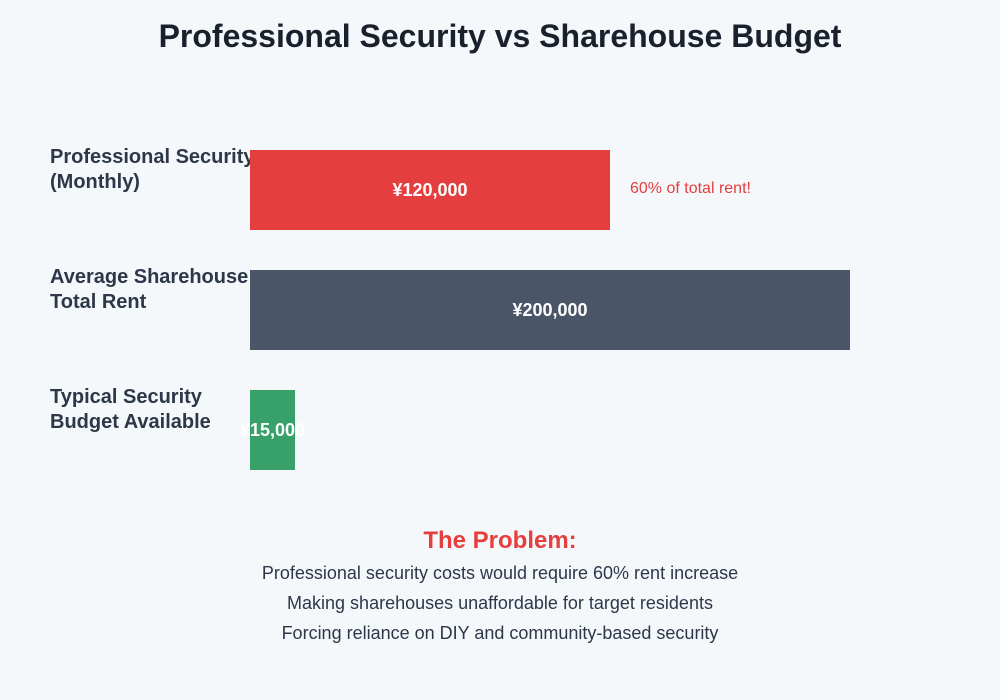  Describe the element at coordinates (130, 409) in the screenshot. I see `row-label-security-budget: Typical Security Budget Available` at that location.